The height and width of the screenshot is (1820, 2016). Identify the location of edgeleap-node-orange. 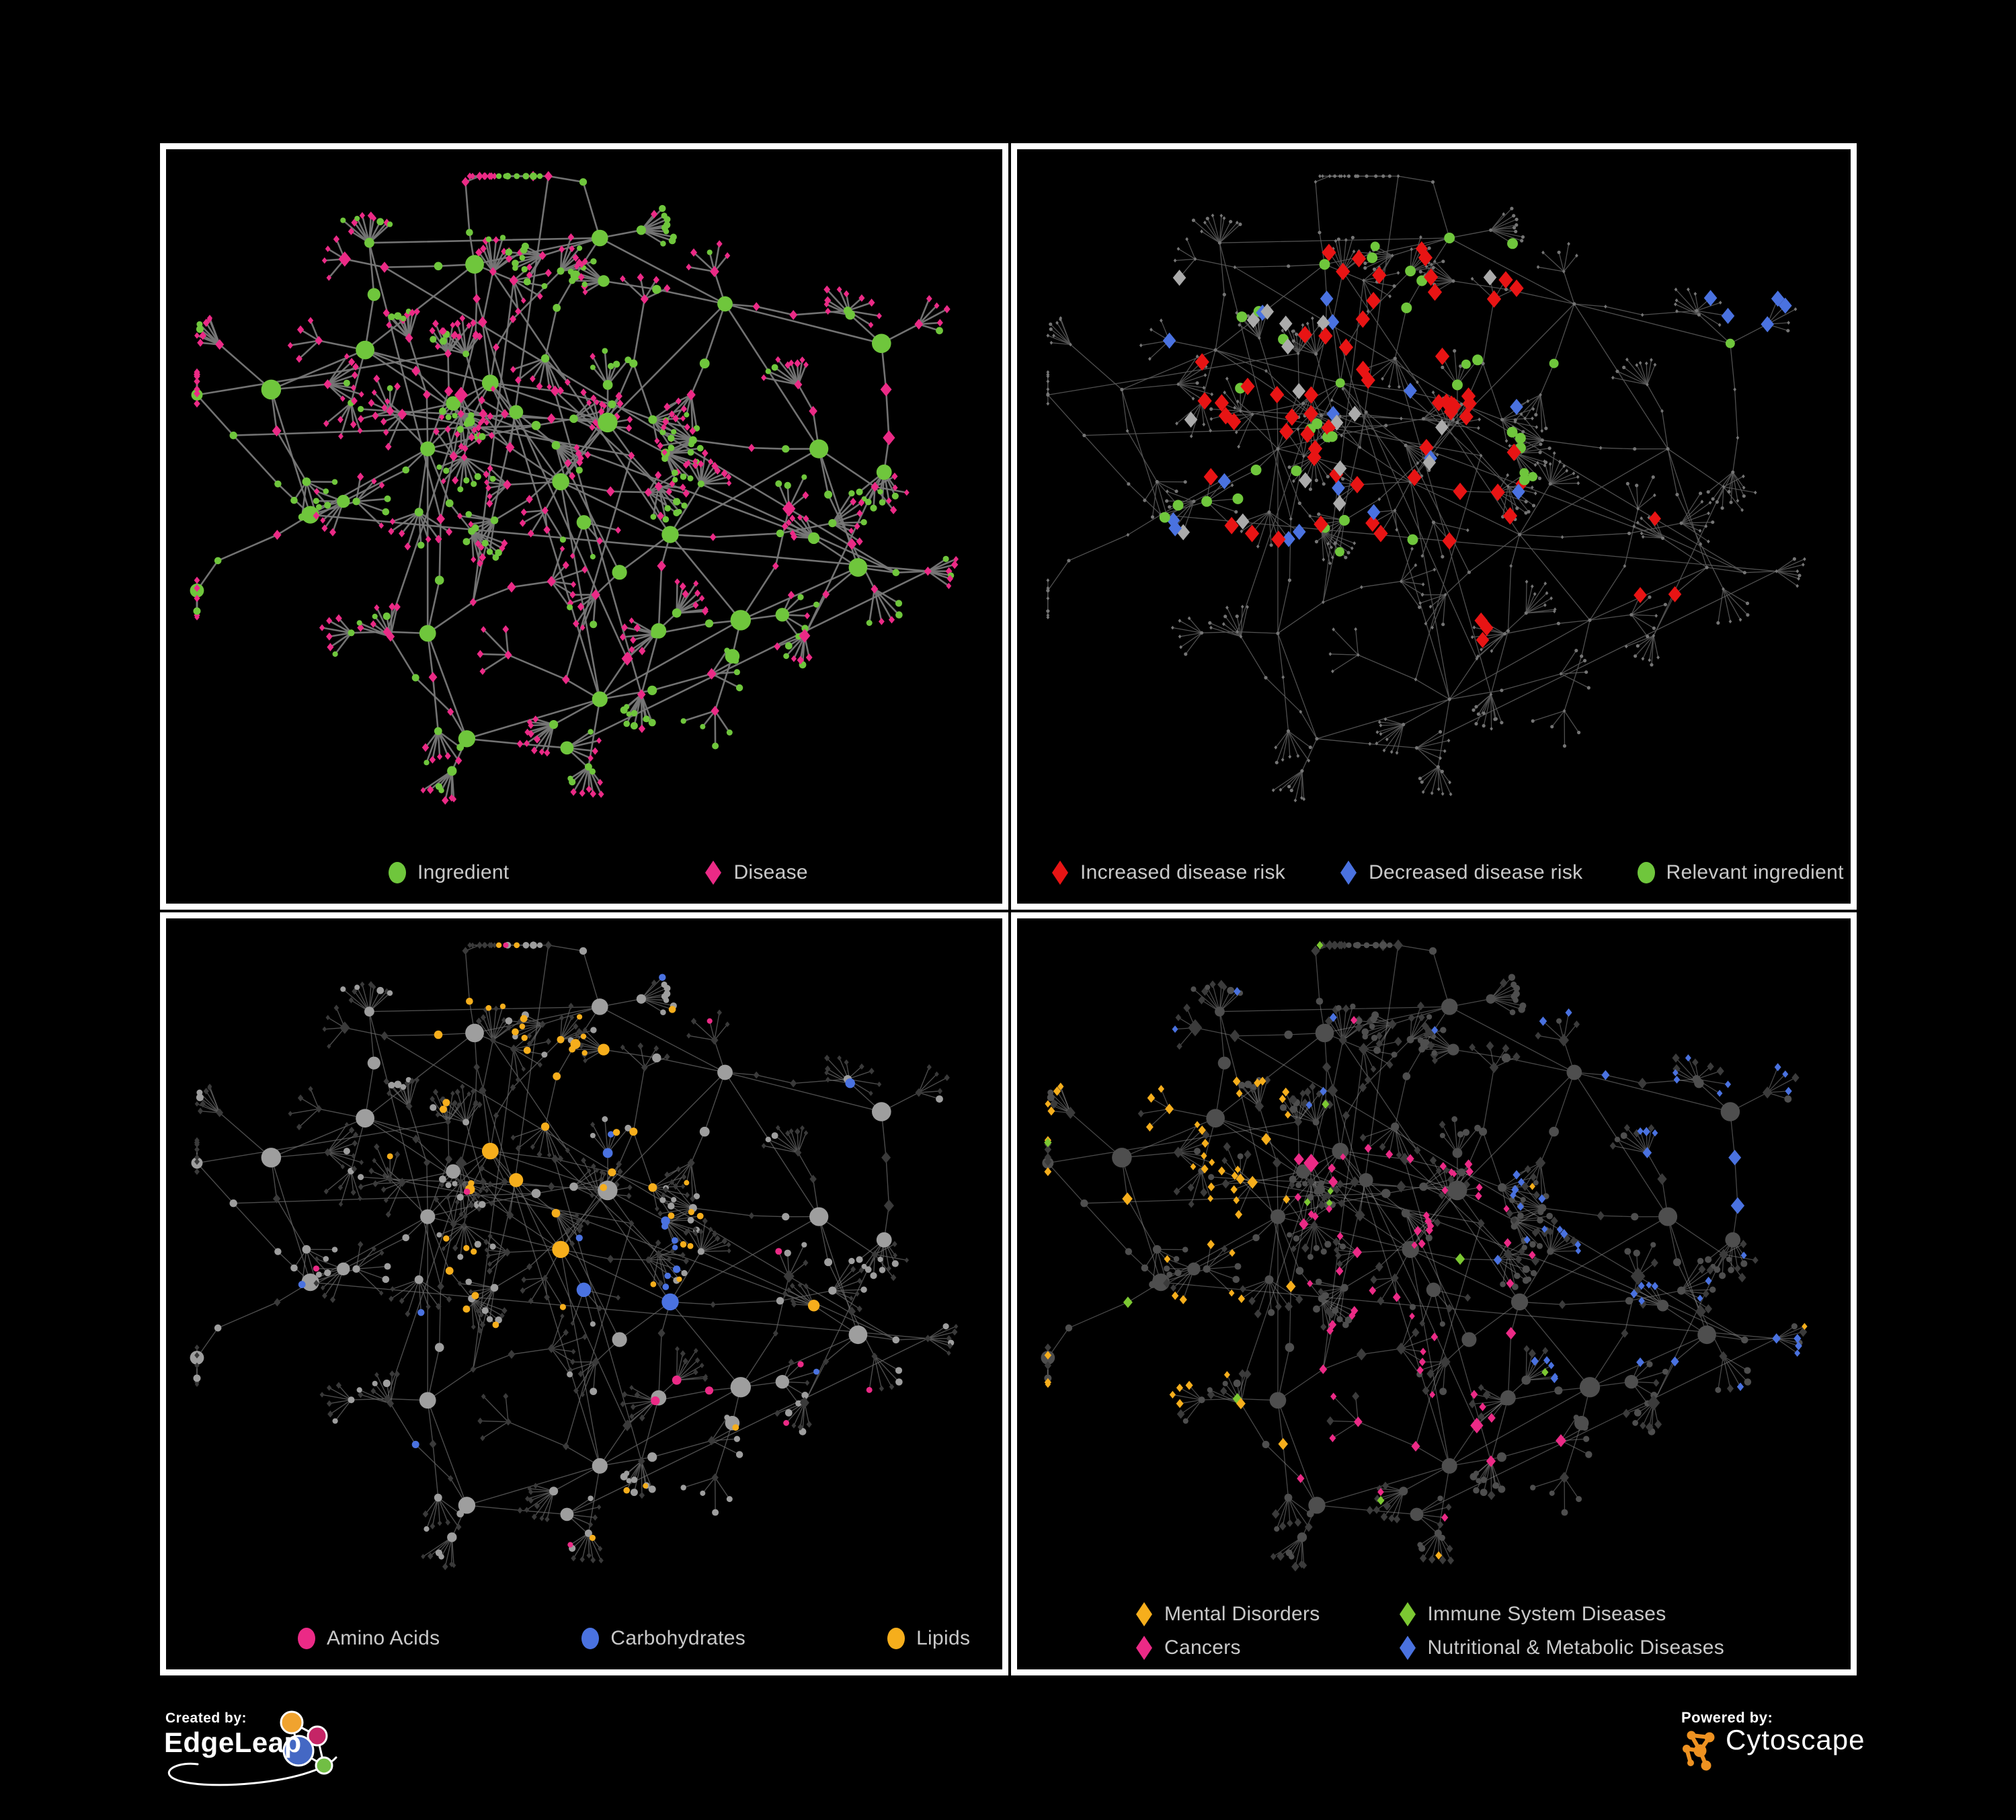
(292, 1722).